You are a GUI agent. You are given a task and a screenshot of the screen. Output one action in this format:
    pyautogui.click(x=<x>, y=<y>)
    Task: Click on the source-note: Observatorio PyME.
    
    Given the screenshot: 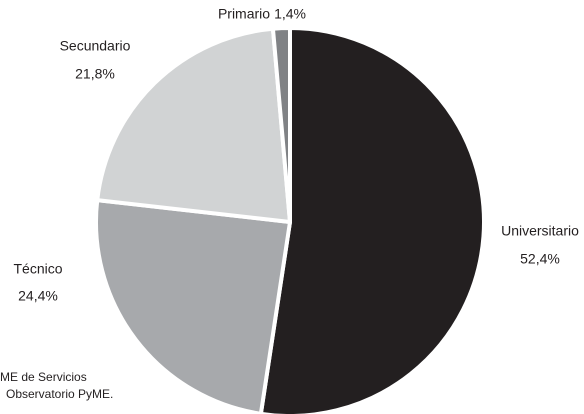 What is the action you would take?
    pyautogui.click(x=59, y=394)
    